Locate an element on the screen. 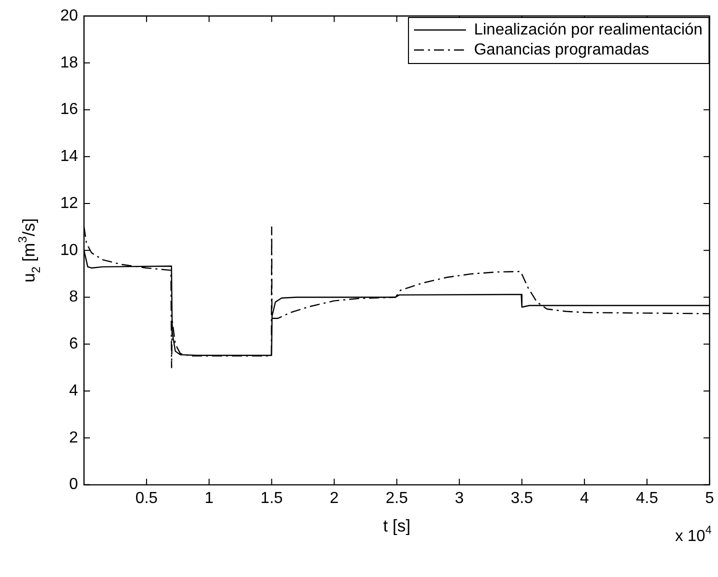  x-tick-label: 3.5 is located at coordinates (522, 498).